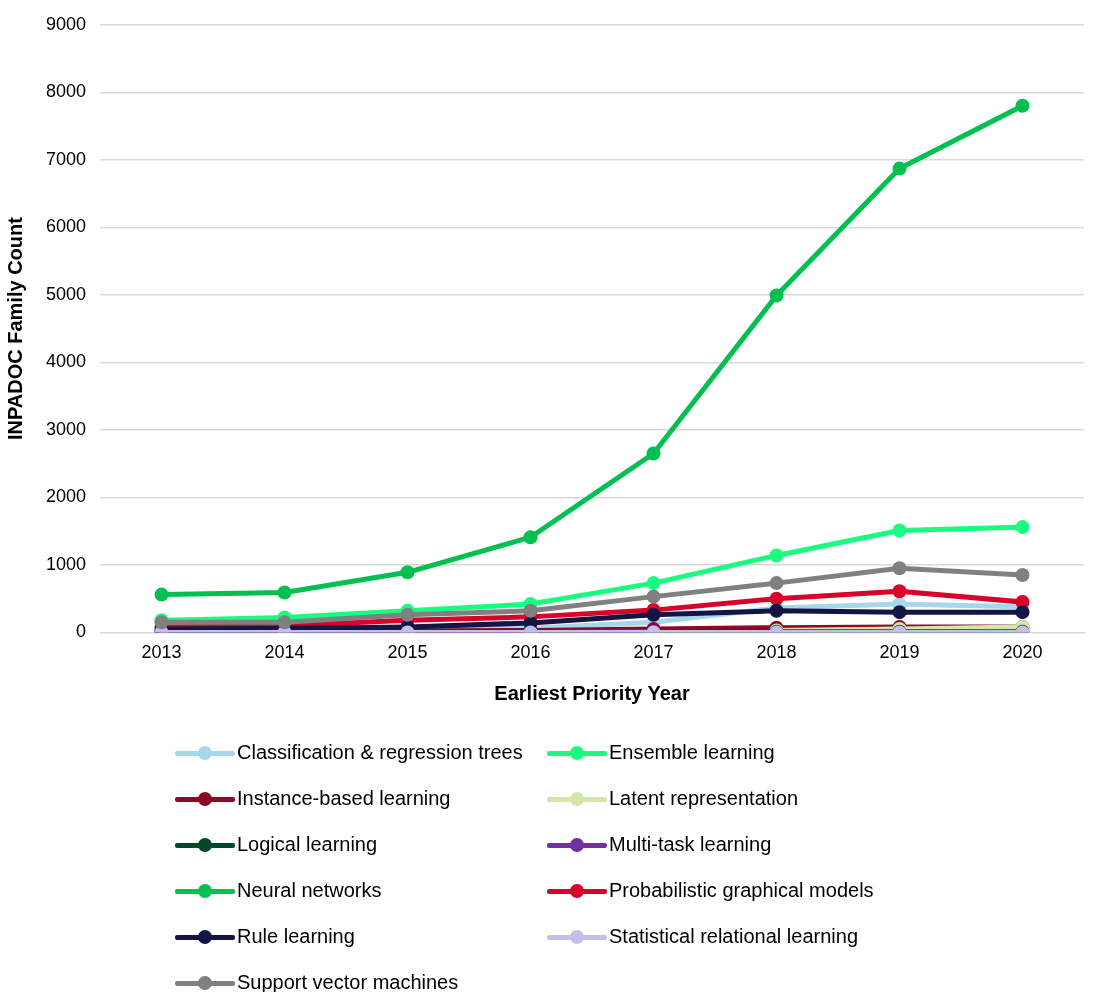 This screenshot has width=1094, height=992. Describe the element at coordinates (66, 23) in the screenshot. I see `y-tick-label: 9000` at that location.